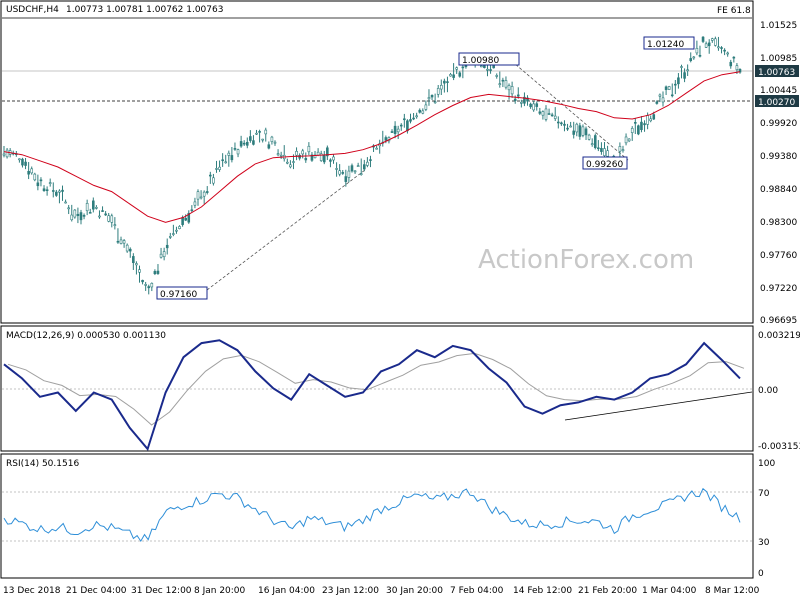  I want to click on annotation-1-01240: 1.01240, so click(669, 43).